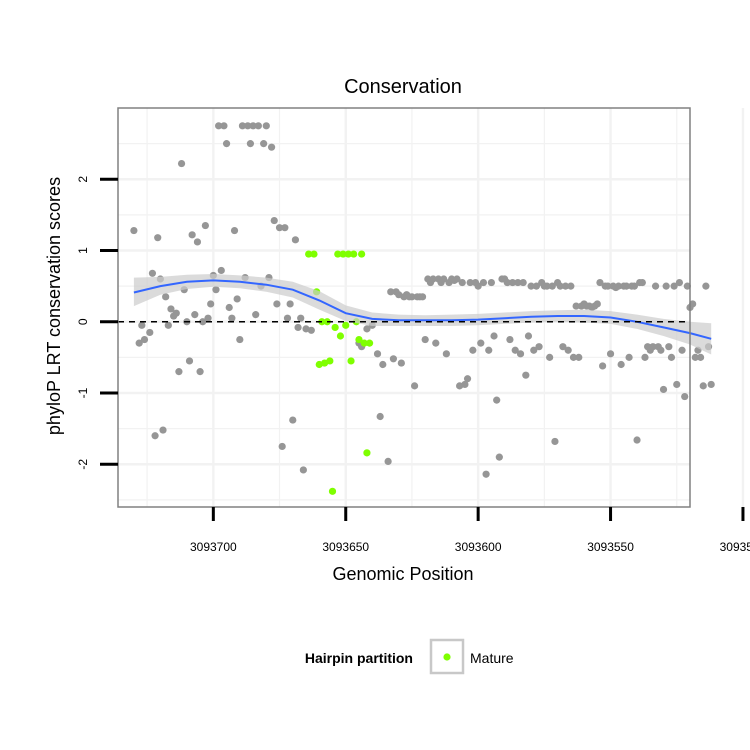 The image size is (750, 750). Describe the element at coordinates (83, 321) in the screenshot. I see `y-tick-label: 0` at that location.